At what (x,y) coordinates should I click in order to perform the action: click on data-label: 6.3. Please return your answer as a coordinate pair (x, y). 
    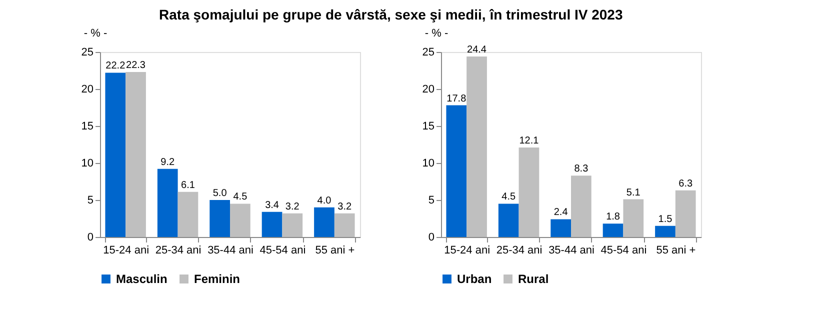
    Looking at the image, I should click on (685, 184).